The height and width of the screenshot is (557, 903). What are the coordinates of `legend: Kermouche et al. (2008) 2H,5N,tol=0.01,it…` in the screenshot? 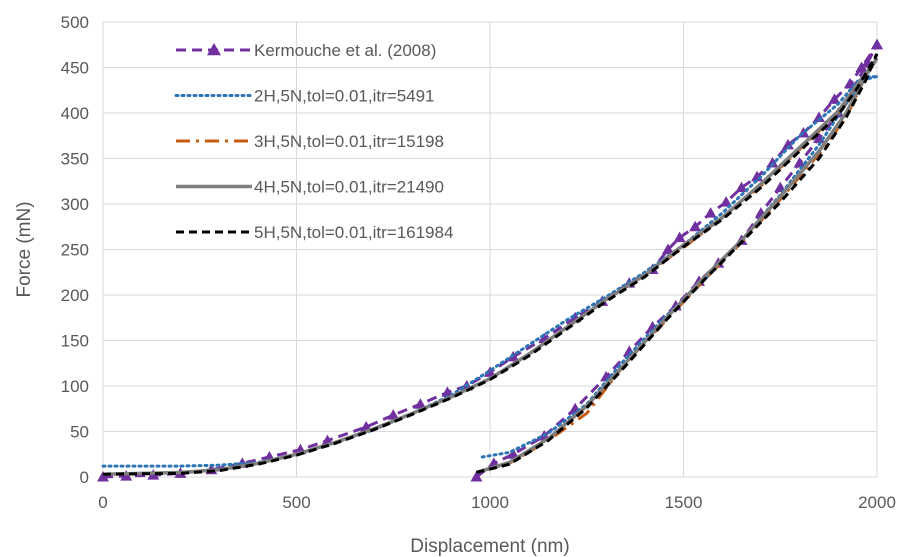 It's located at (313, 141).